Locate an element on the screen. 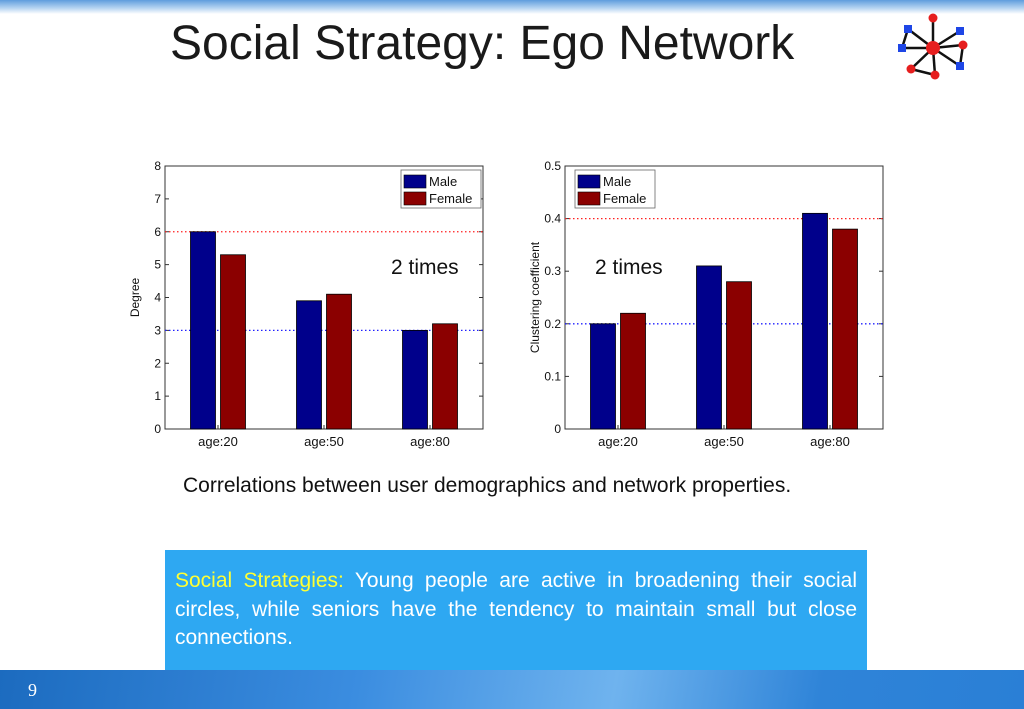 The width and height of the screenshot is (1024, 709). top-decorative-band is located at coordinates (512, 7).